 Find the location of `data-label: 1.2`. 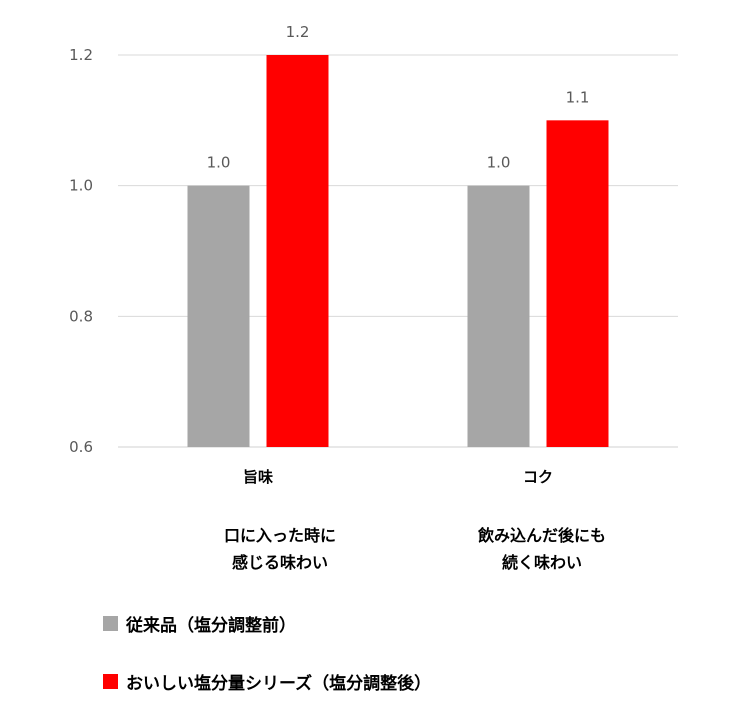

data-label: 1.2 is located at coordinates (298, 32).